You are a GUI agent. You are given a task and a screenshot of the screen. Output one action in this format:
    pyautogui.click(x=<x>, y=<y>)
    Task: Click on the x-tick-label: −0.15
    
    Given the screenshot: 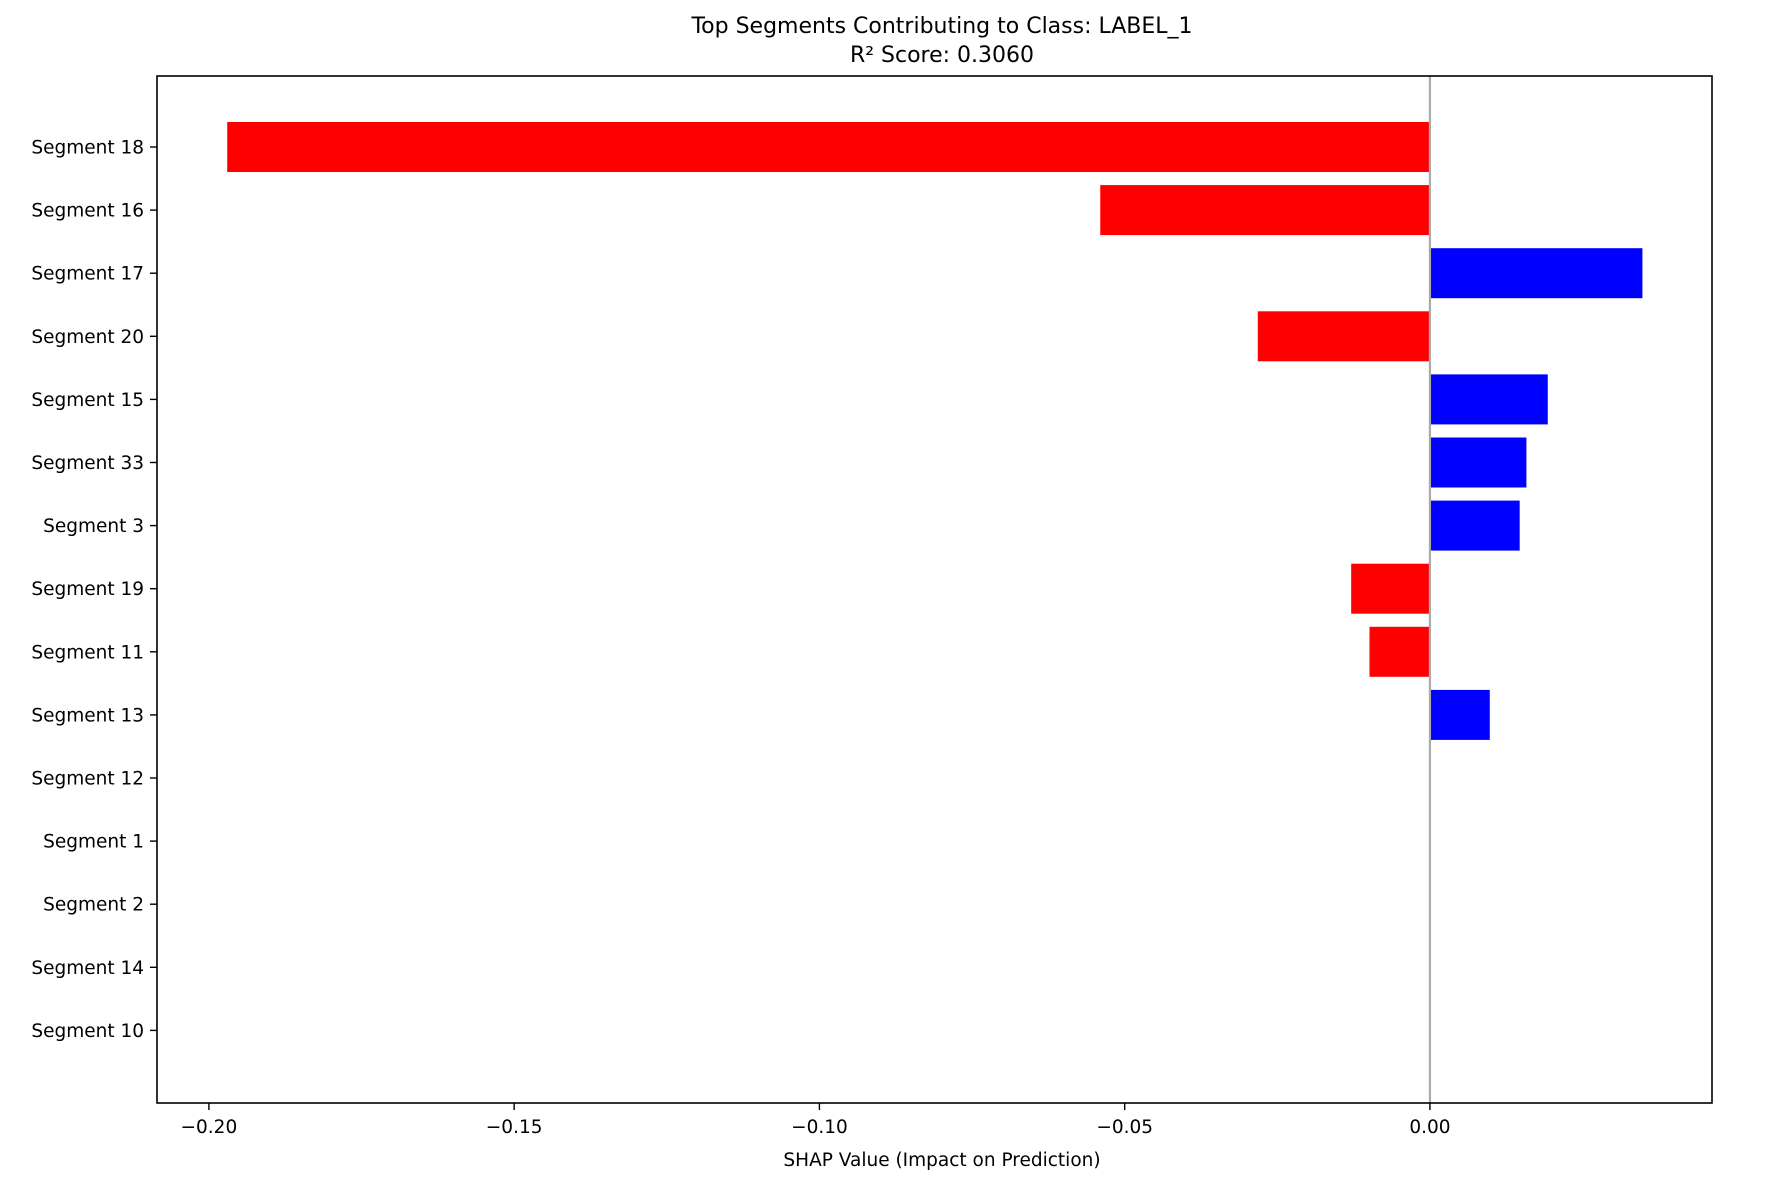 What is the action you would take?
    pyautogui.click(x=514, y=1127)
    